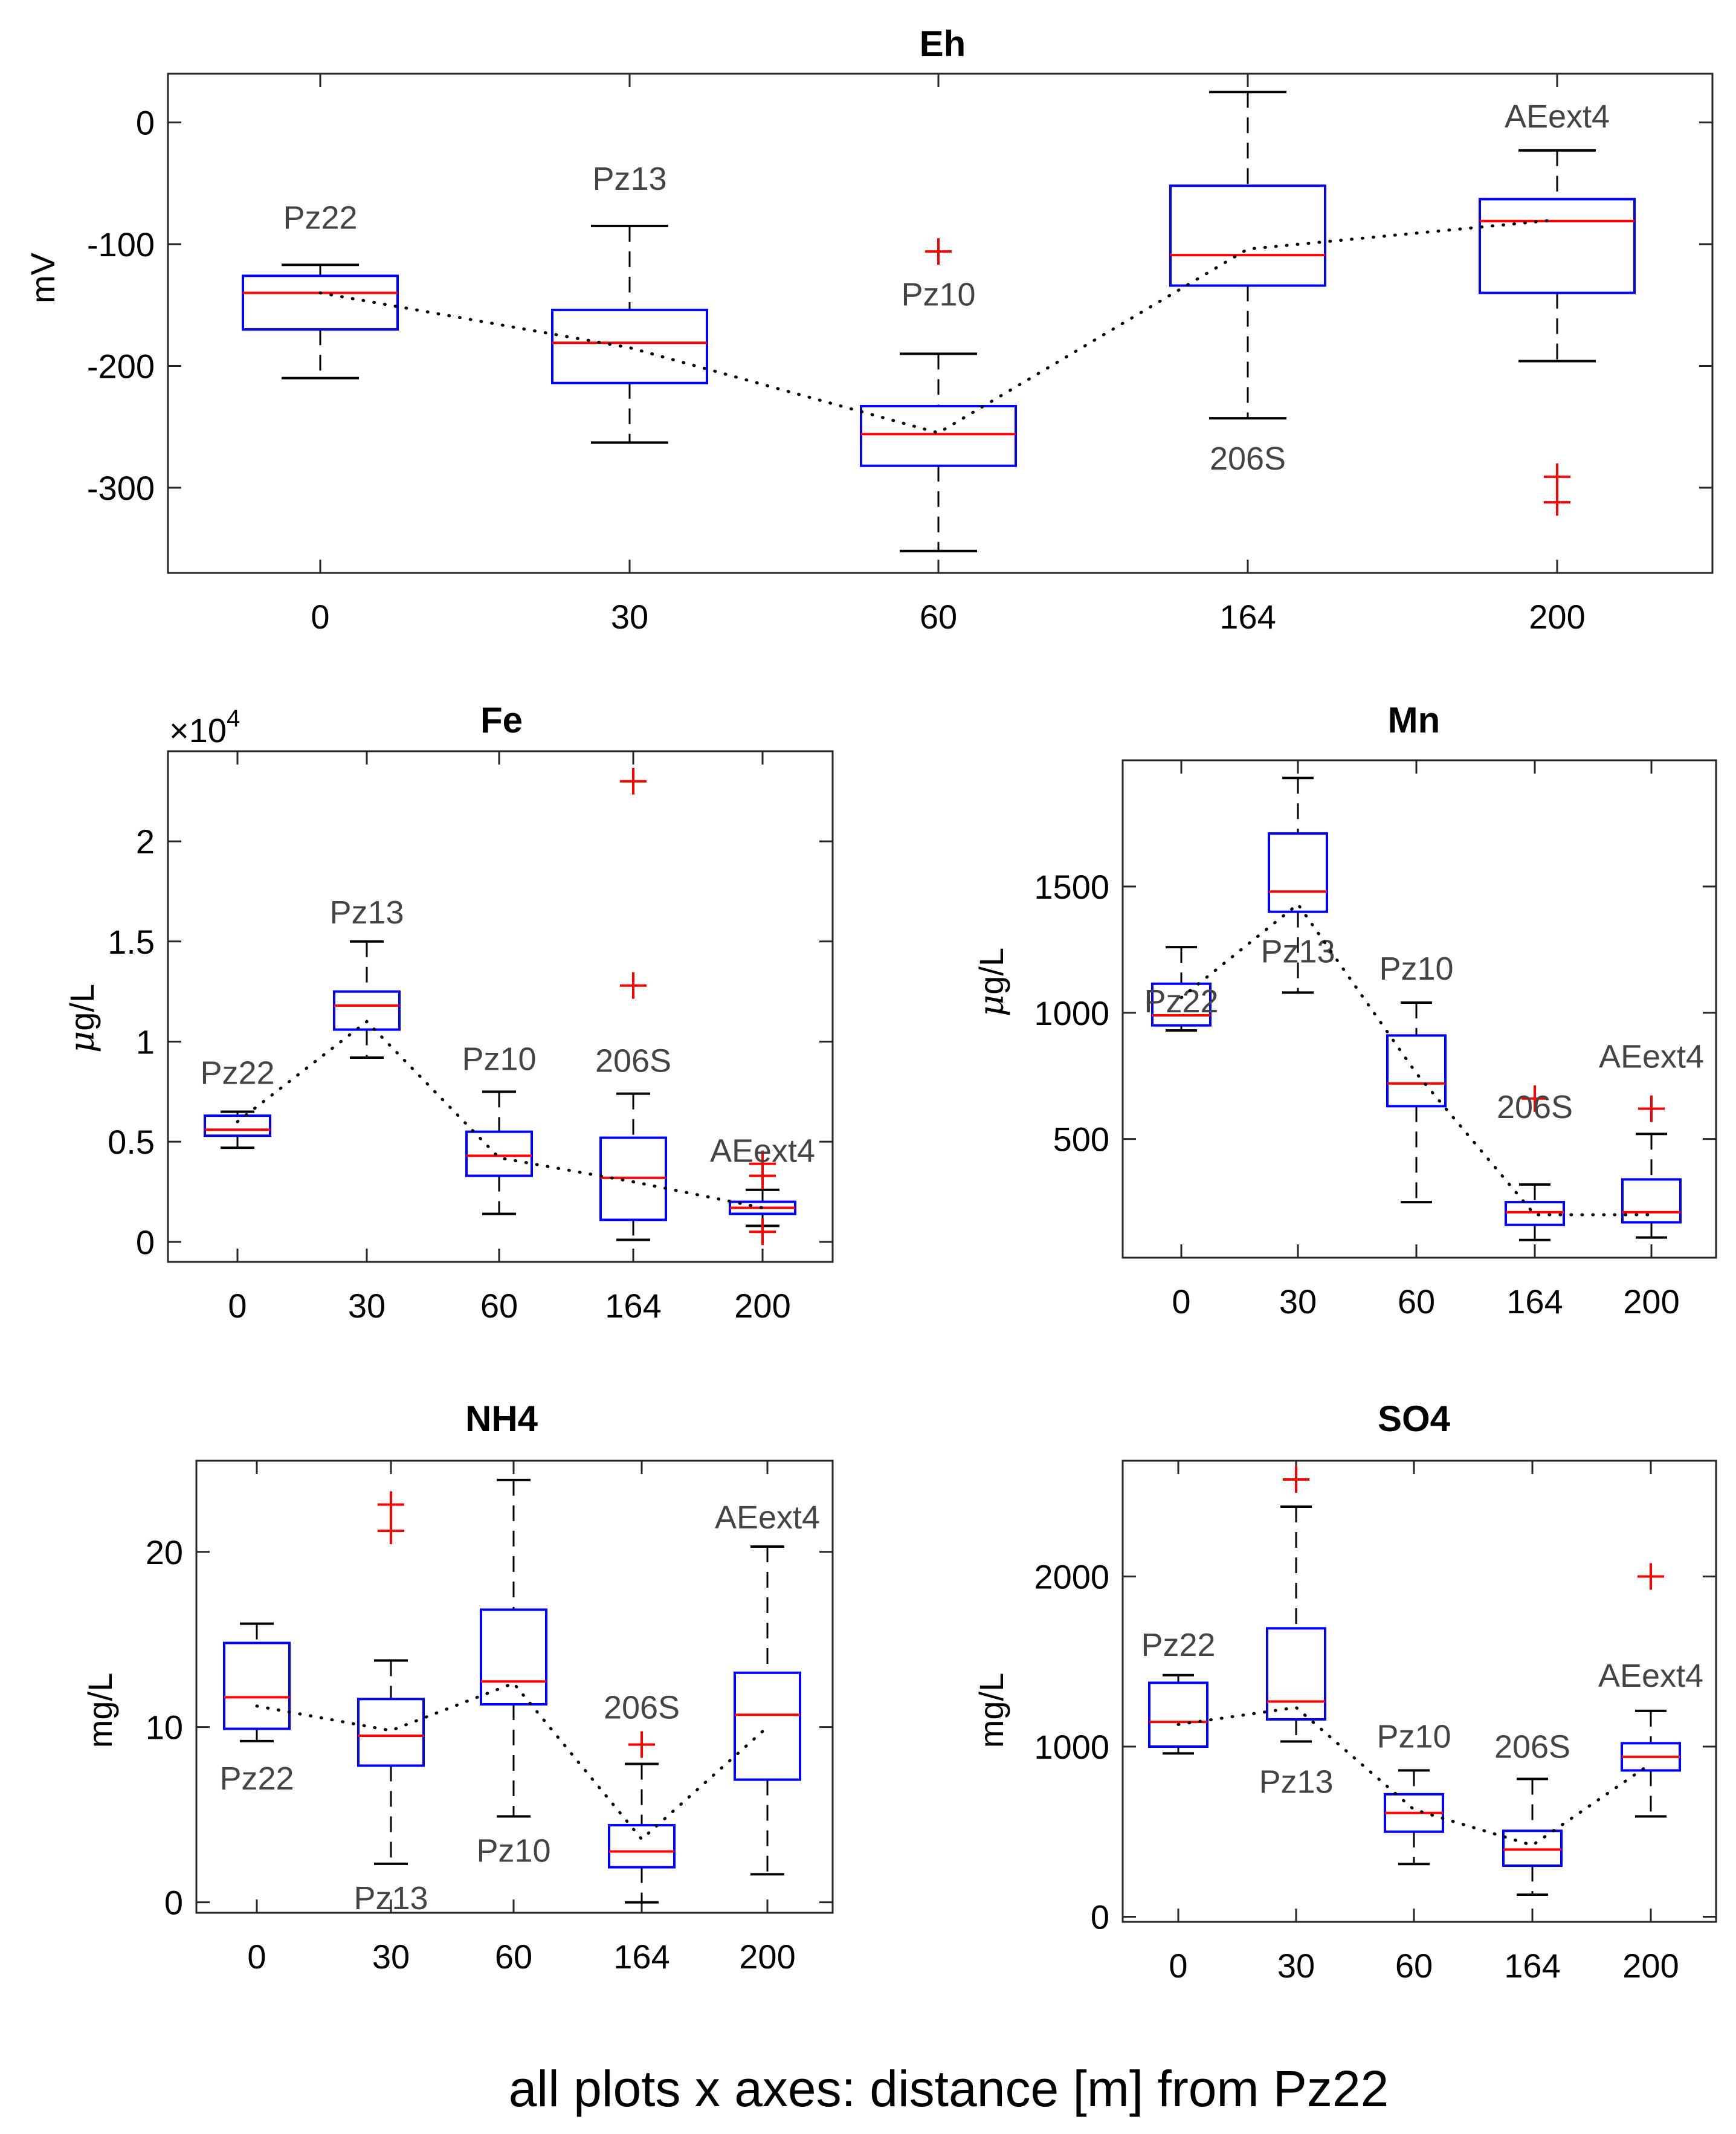 The width and height of the screenshot is (1736, 2134). Describe the element at coordinates (121, 488) in the screenshot. I see `y-tick-label: -300` at that location.